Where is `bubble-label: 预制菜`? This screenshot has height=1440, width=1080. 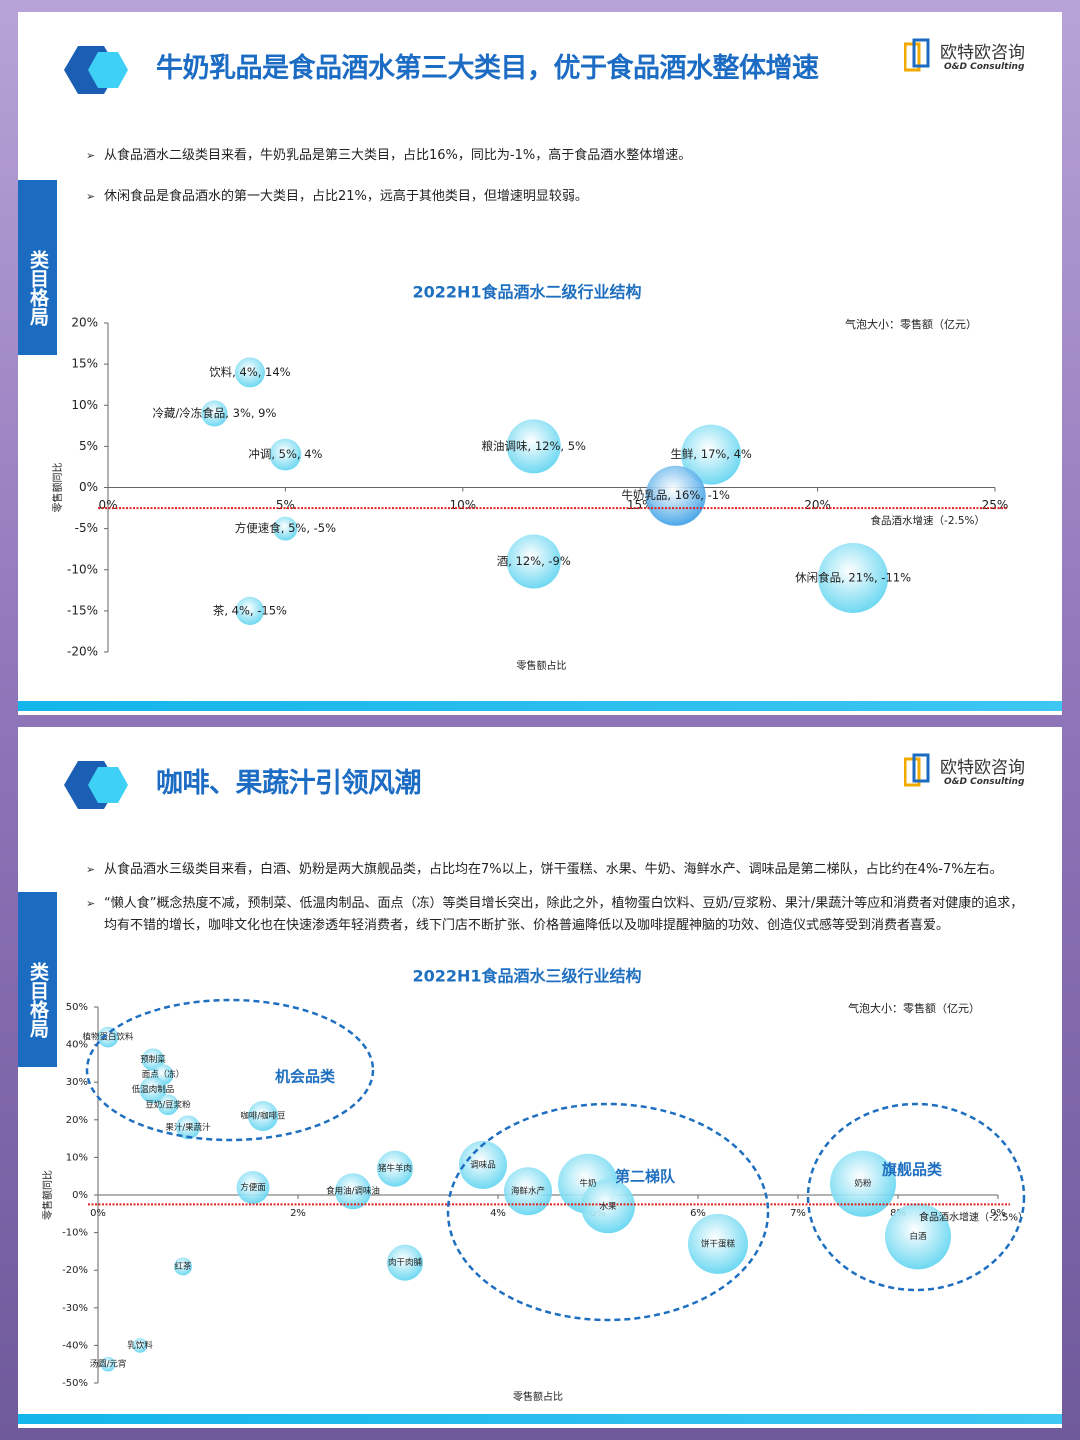
bubble-label: 预制菜 is located at coordinates (153, 1059).